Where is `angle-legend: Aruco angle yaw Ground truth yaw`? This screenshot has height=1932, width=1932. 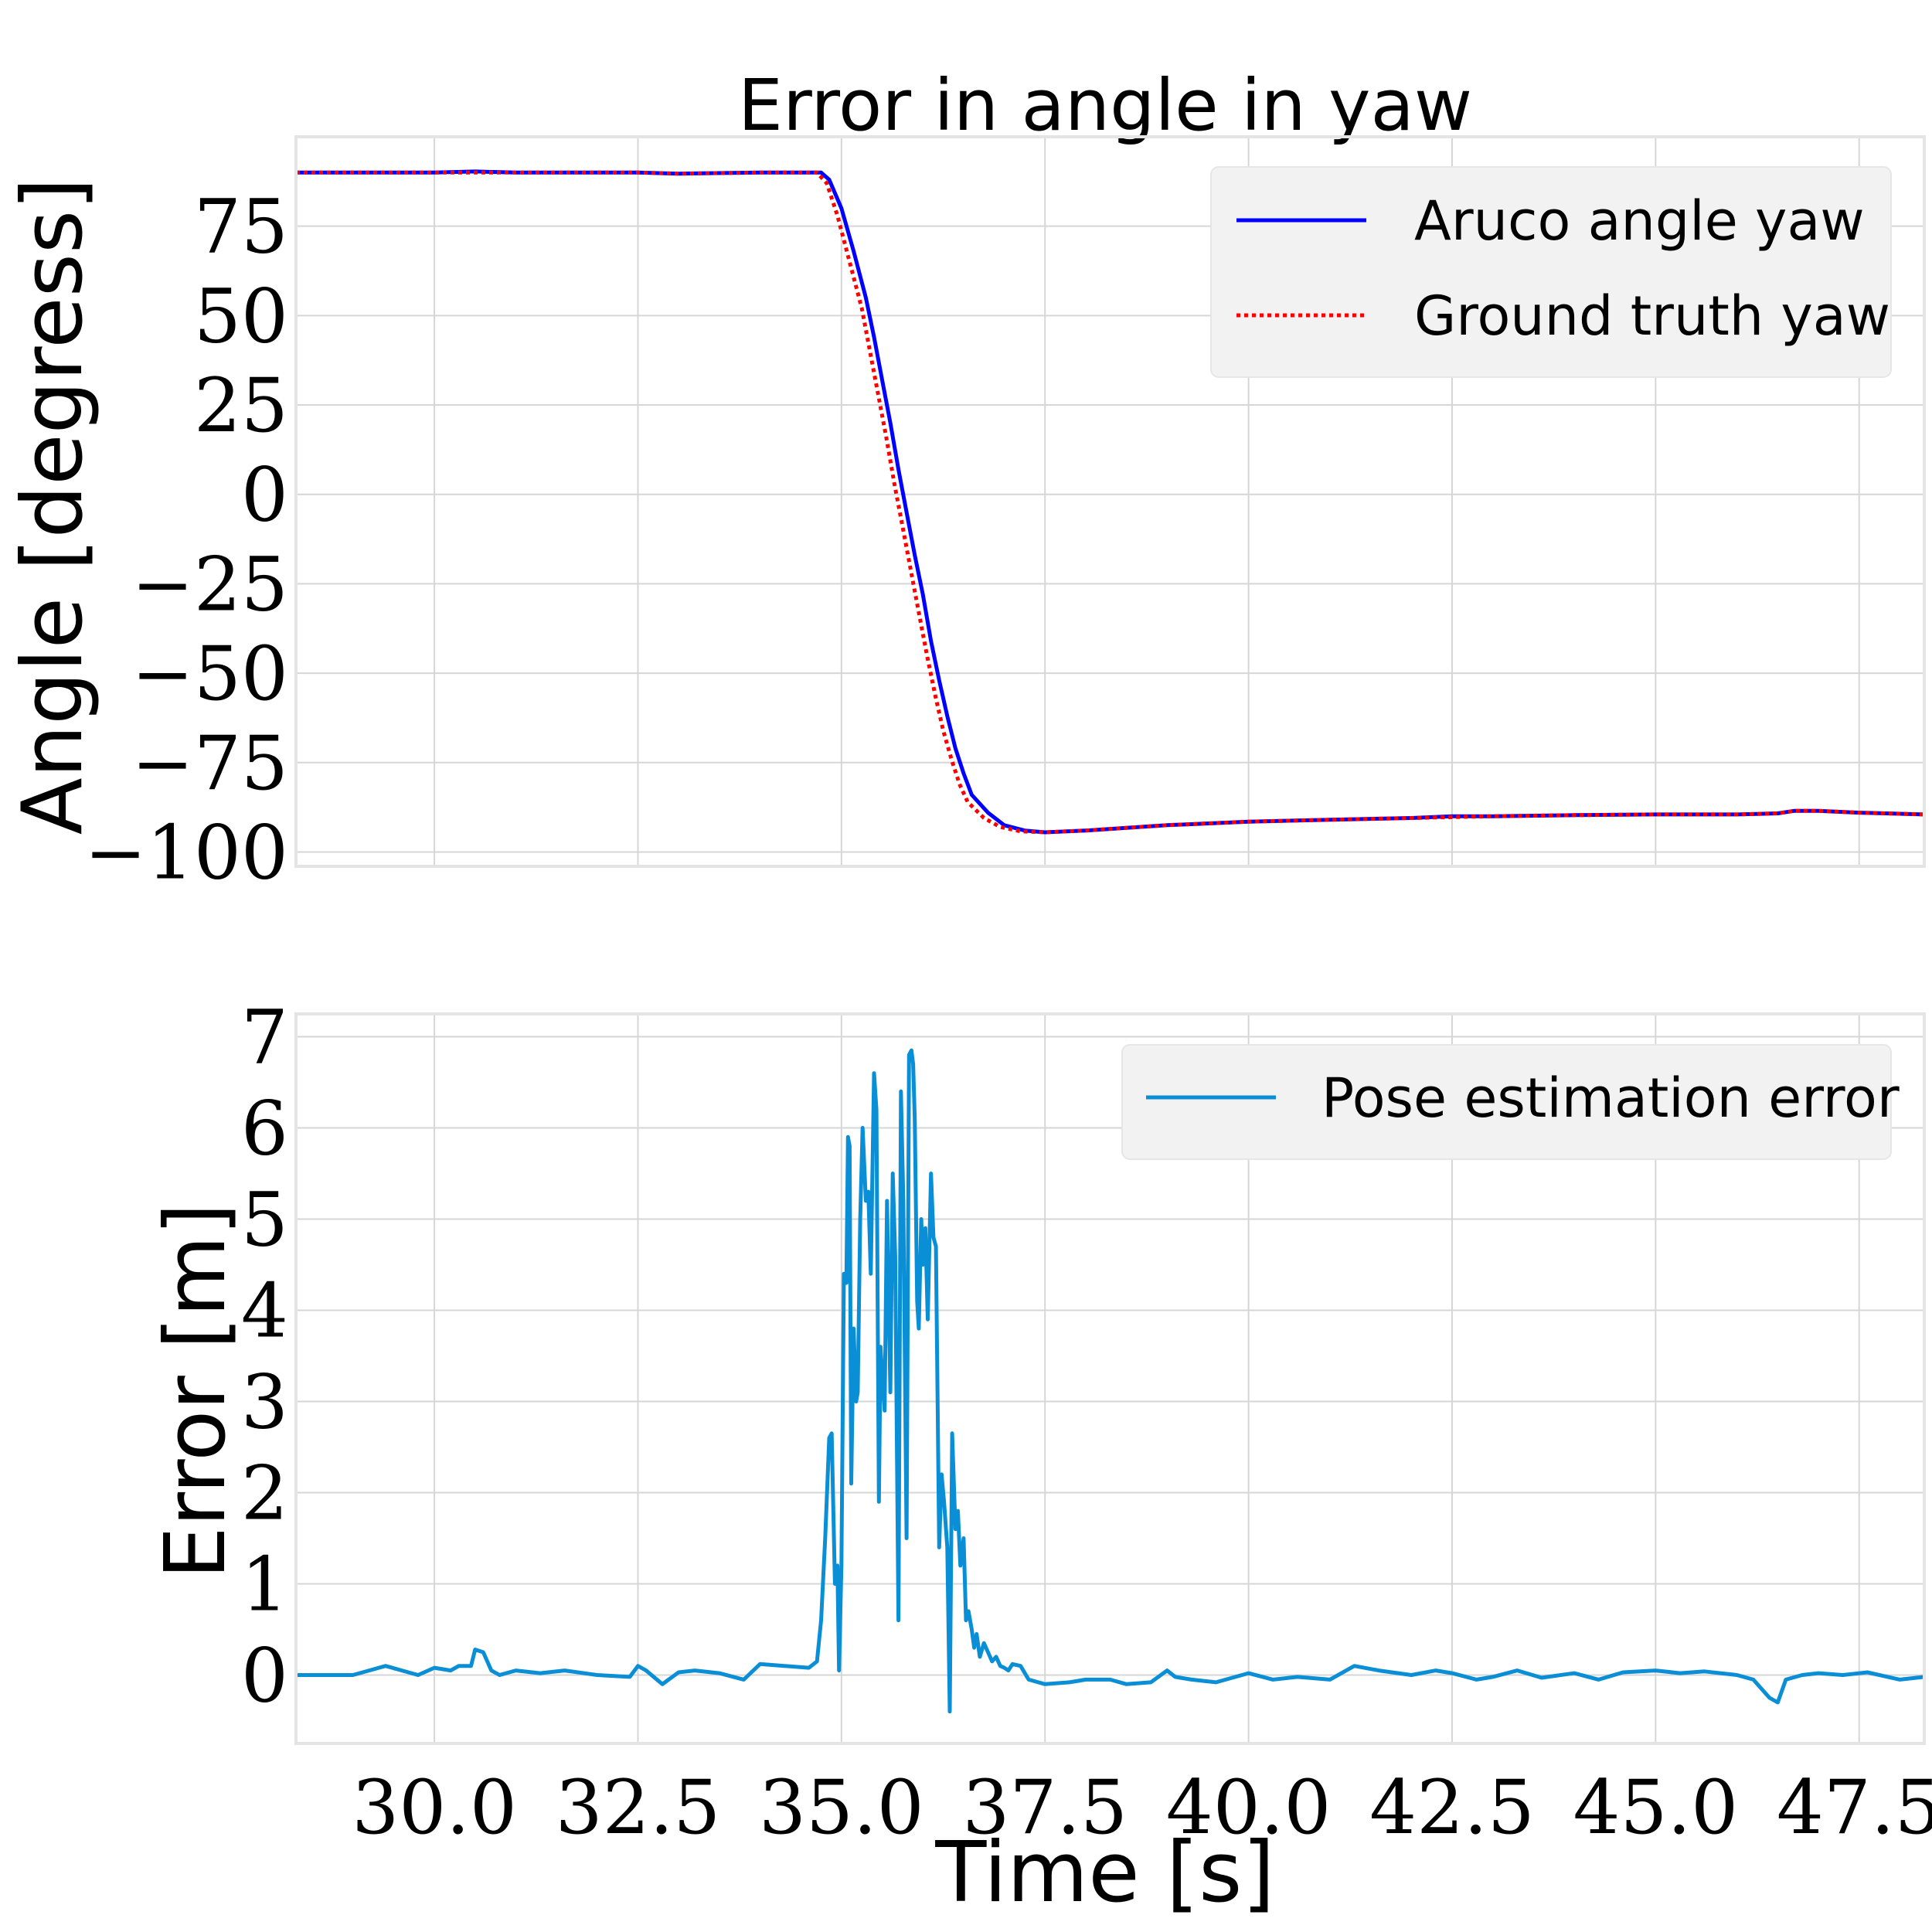 angle-legend: Aruco angle yaw Ground truth yaw is located at coordinates (1551, 272).